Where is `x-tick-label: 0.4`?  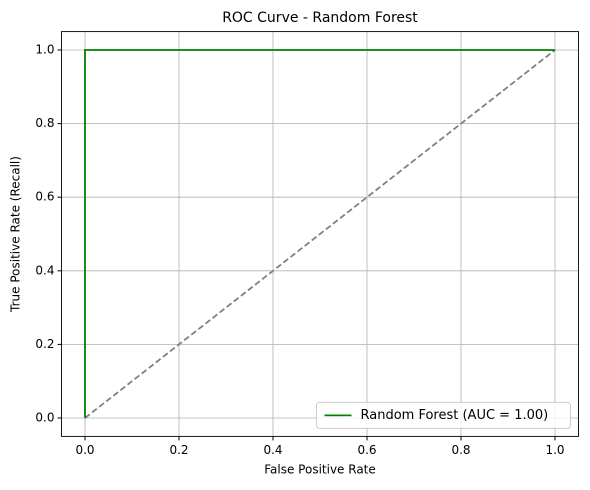 x-tick-label: 0.4 is located at coordinates (272, 450).